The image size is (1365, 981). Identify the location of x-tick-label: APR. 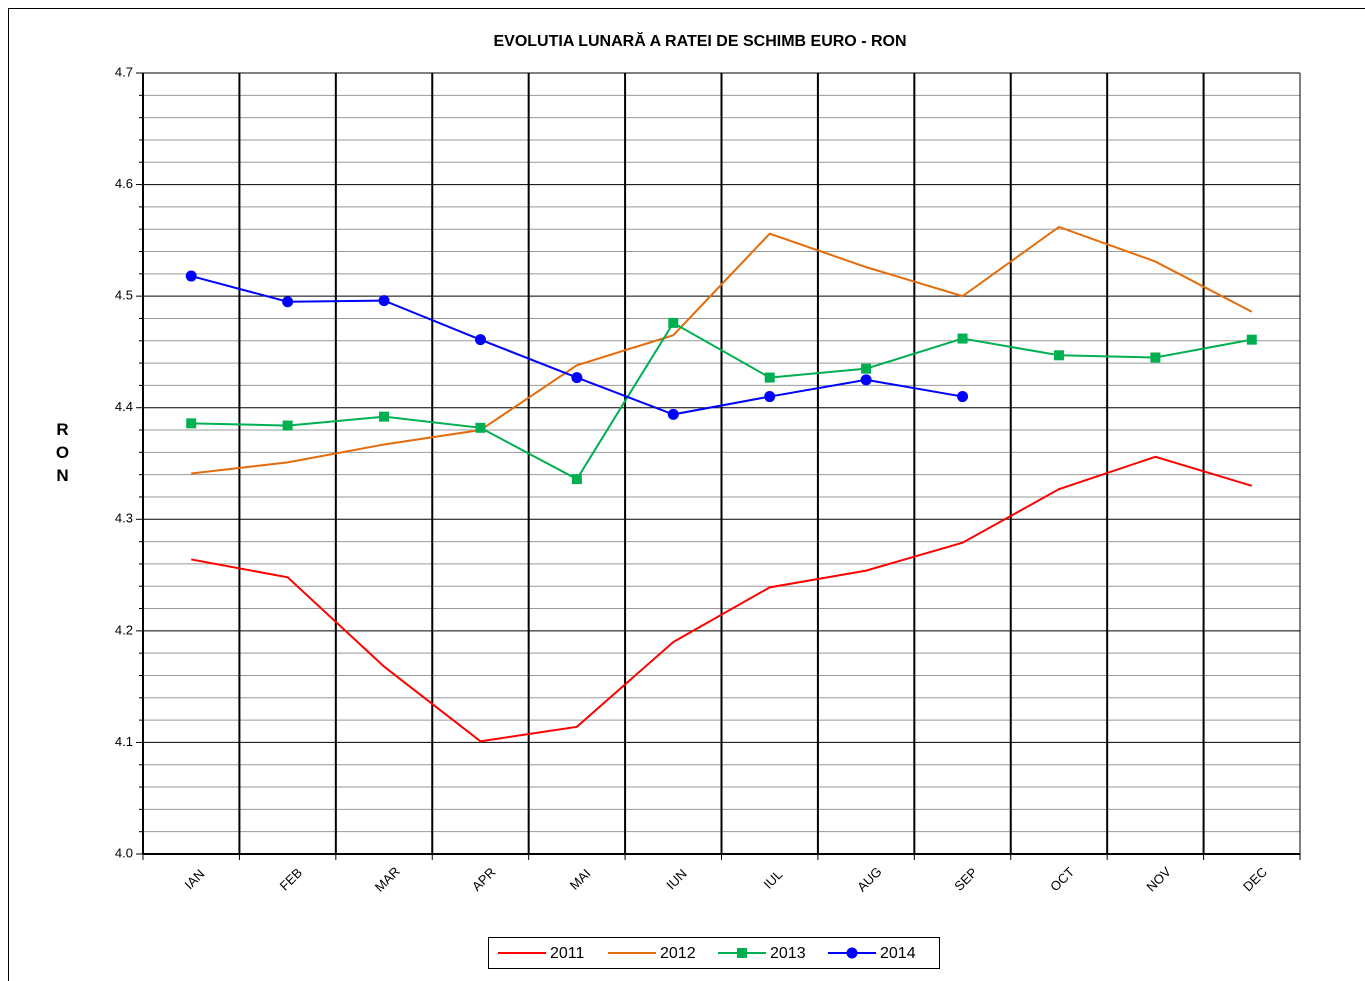
(484, 879).